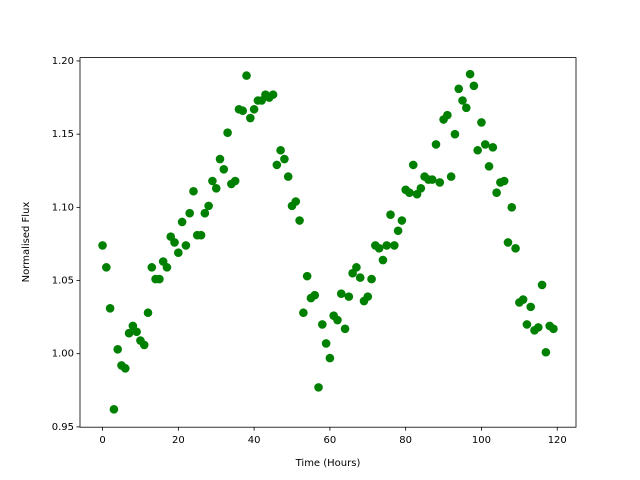 The image size is (640, 480). Describe the element at coordinates (63, 207) in the screenshot. I see `y-tick-label: 1.10` at that location.